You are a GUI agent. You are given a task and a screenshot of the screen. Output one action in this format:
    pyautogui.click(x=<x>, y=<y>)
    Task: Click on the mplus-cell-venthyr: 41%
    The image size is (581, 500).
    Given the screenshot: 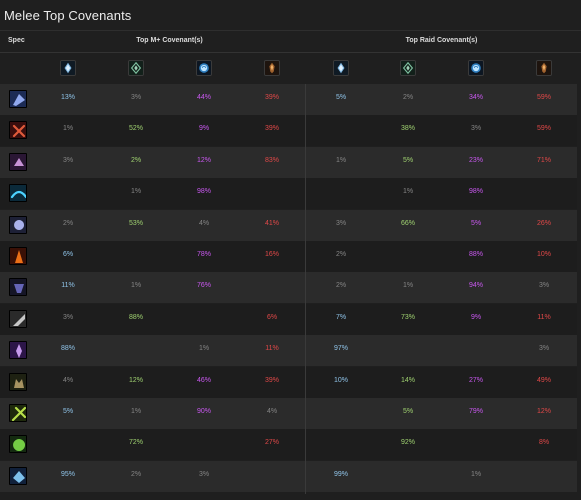 What is the action you would take?
    pyautogui.click(x=271, y=223)
    